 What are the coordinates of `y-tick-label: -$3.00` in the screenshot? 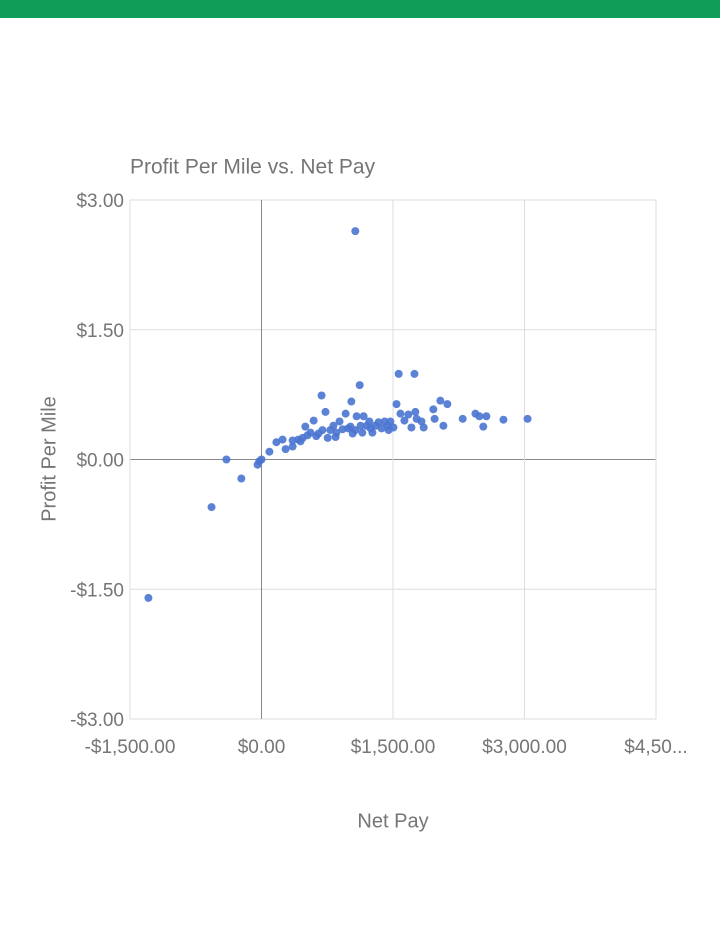 It's located at (97, 720).